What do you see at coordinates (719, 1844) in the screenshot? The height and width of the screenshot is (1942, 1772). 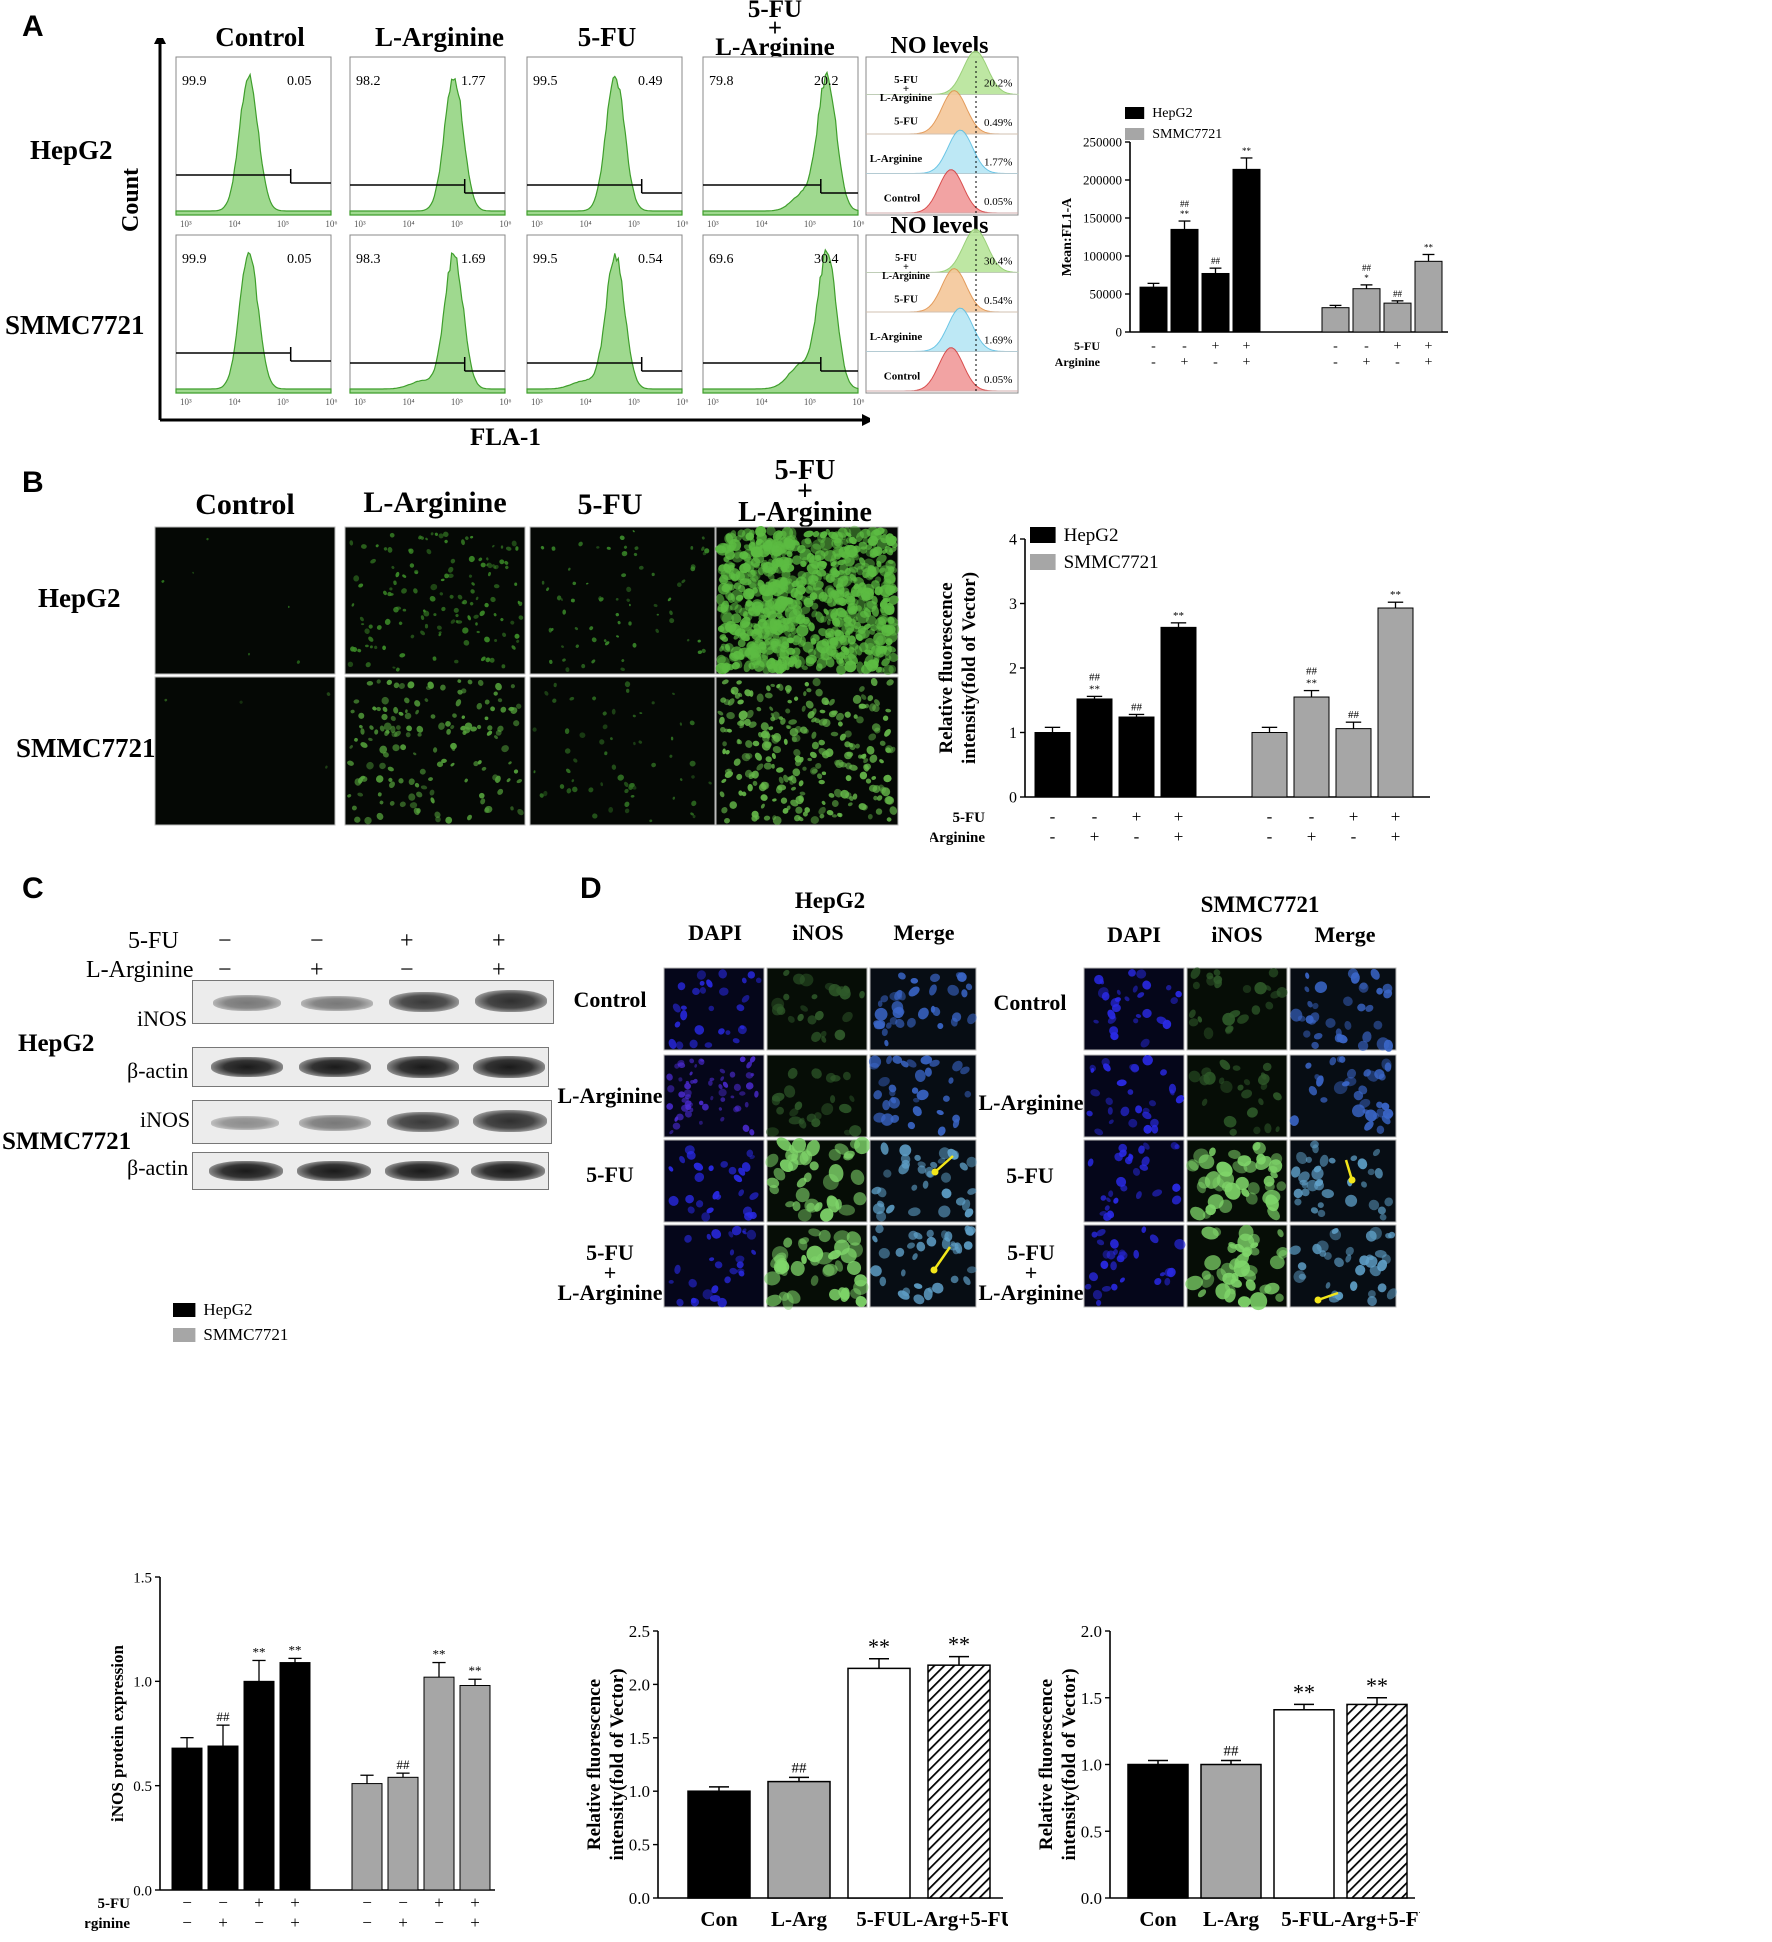 I see `bar-con` at bounding box center [719, 1844].